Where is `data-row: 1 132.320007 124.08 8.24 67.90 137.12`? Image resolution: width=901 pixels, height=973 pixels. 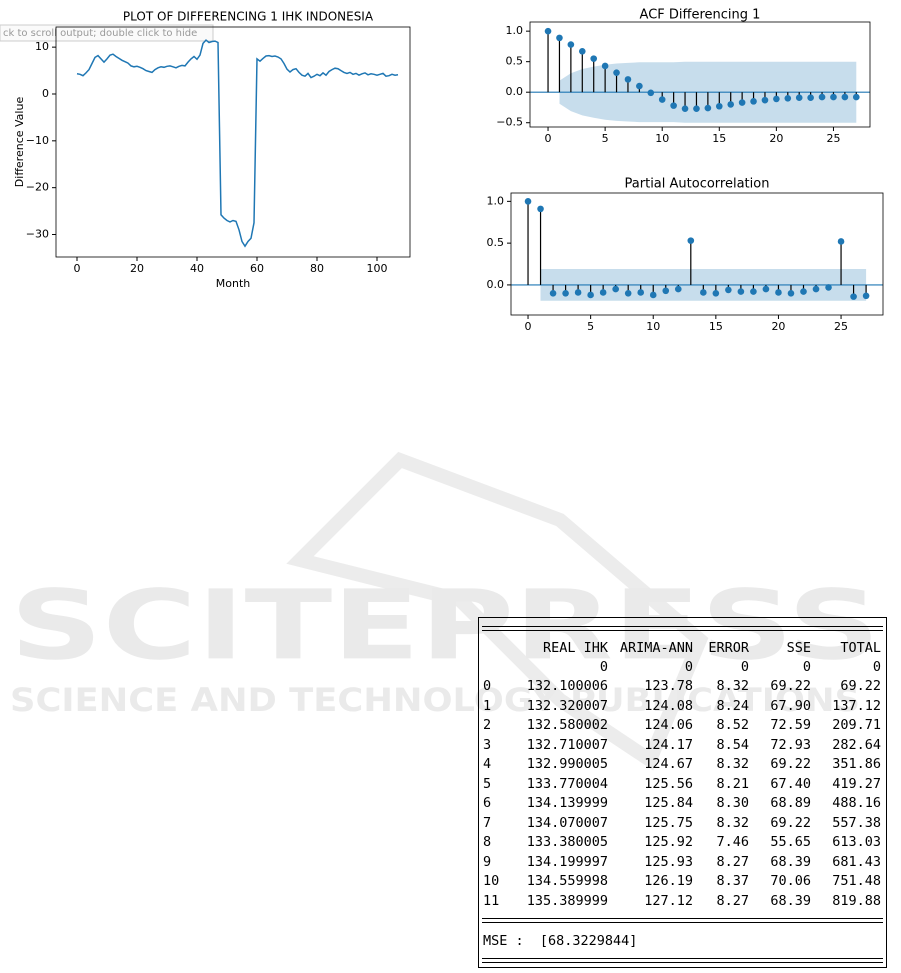
data-row: 1 132.320007 124.08 8.24 67.90 137.12 is located at coordinates (682, 706).